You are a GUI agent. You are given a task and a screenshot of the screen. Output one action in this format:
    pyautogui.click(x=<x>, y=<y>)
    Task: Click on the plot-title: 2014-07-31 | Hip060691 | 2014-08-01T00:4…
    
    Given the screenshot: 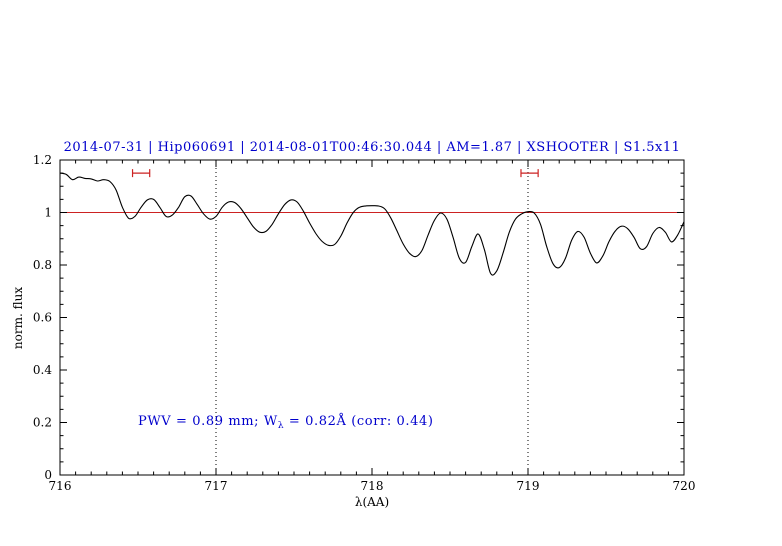 What is the action you would take?
    pyautogui.click(x=372, y=147)
    